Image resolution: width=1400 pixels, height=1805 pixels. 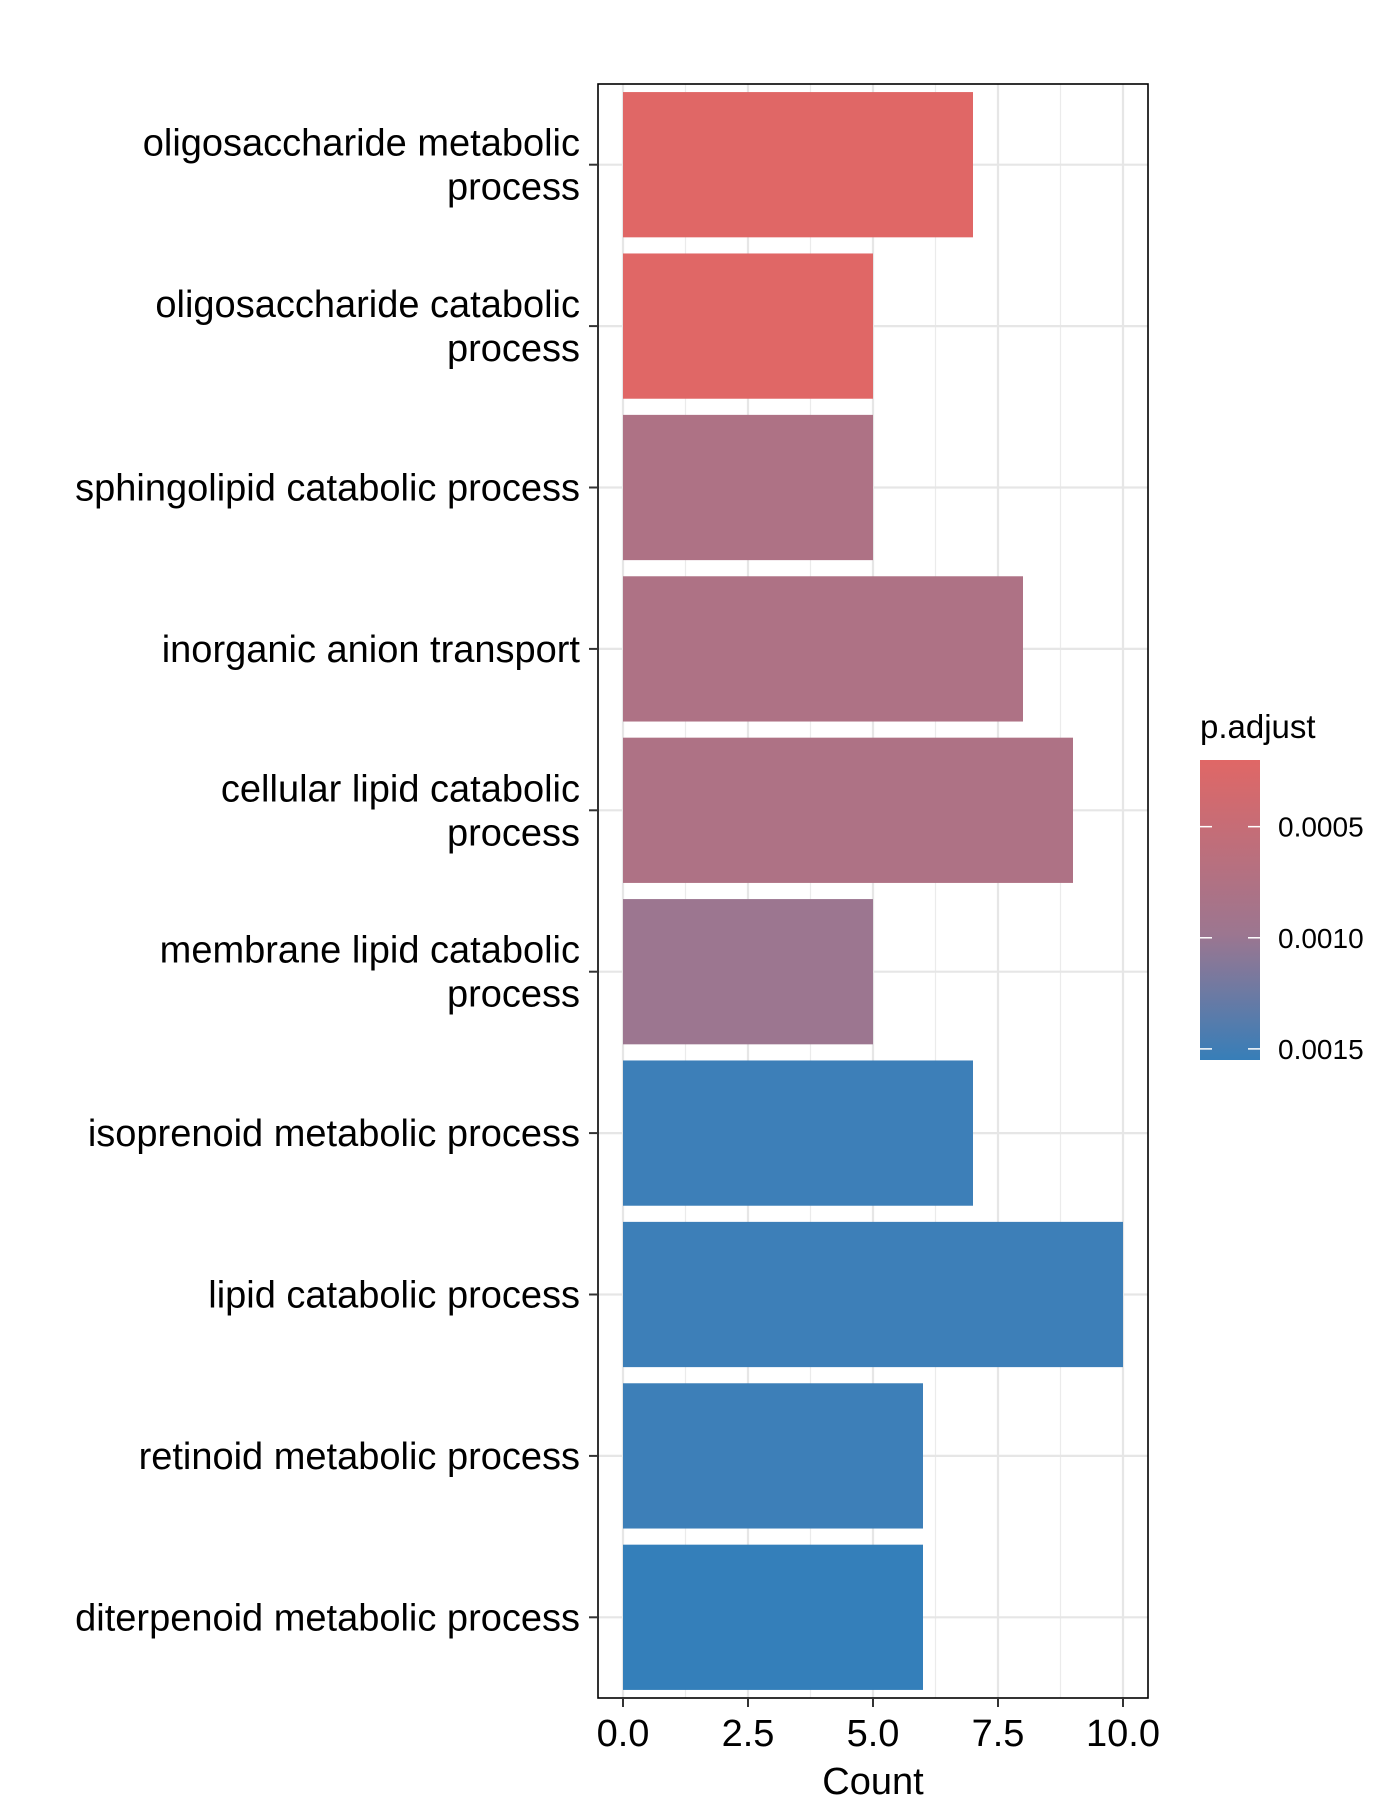 What do you see at coordinates (334, 1134) in the screenshot?
I see `y-tick-label: isoprenoid metabolic process` at bounding box center [334, 1134].